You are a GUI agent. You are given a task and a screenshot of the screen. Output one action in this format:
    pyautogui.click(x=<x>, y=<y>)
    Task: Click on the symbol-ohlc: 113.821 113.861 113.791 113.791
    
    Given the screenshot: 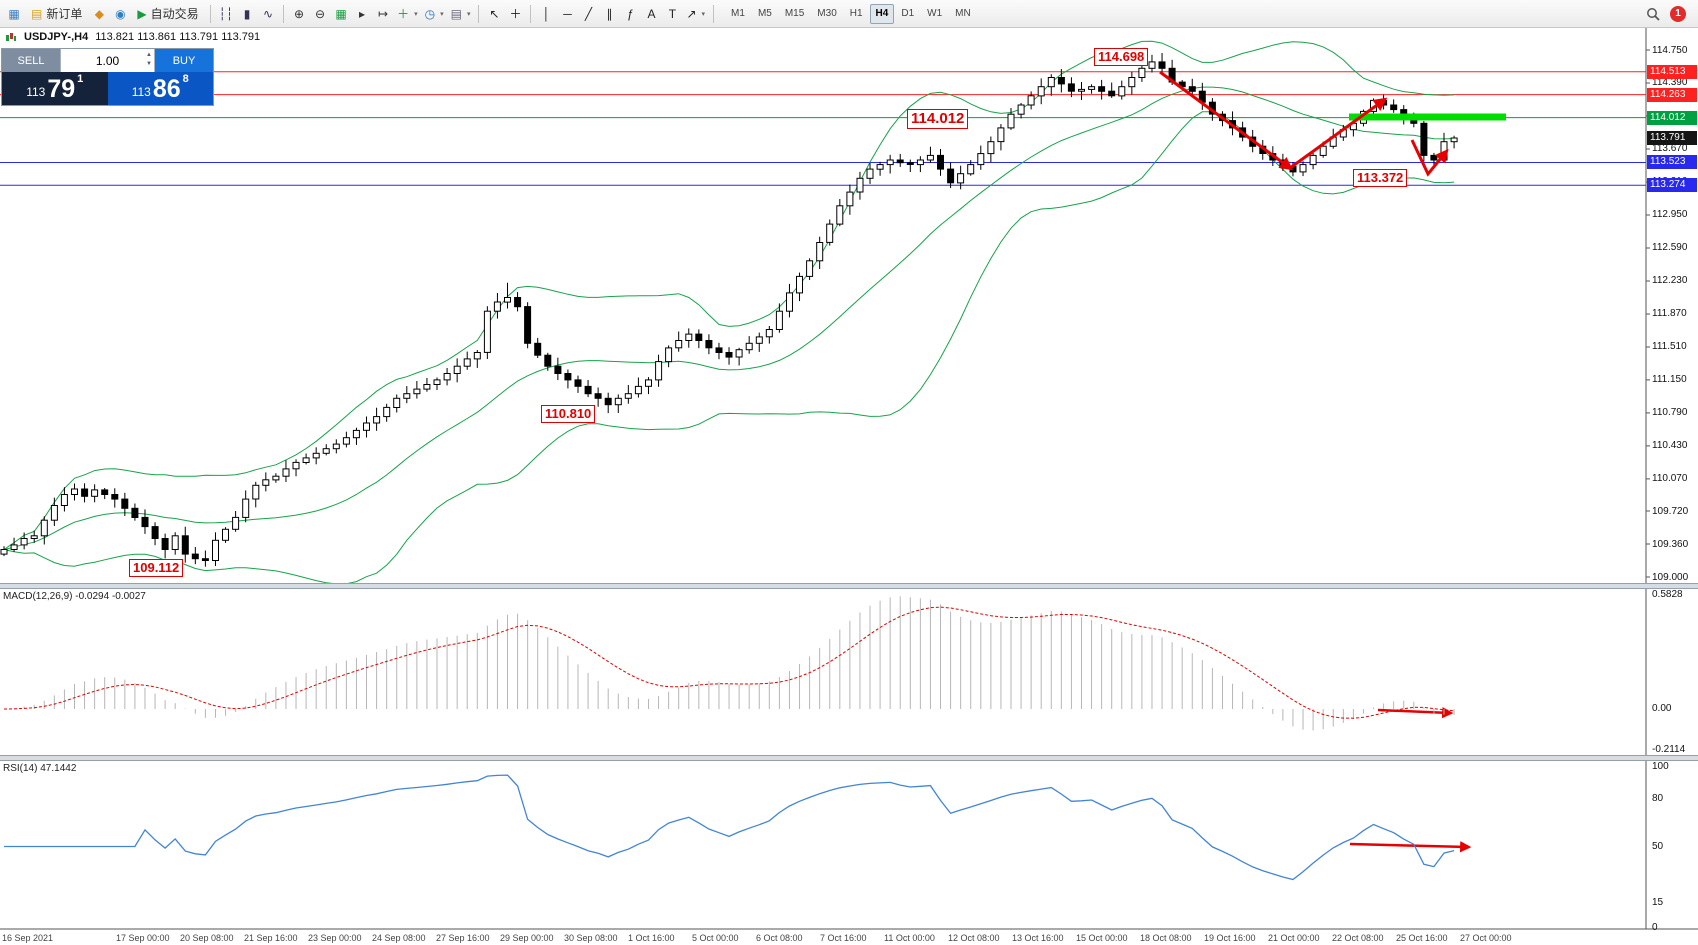 What is the action you would take?
    pyautogui.click(x=178, y=37)
    